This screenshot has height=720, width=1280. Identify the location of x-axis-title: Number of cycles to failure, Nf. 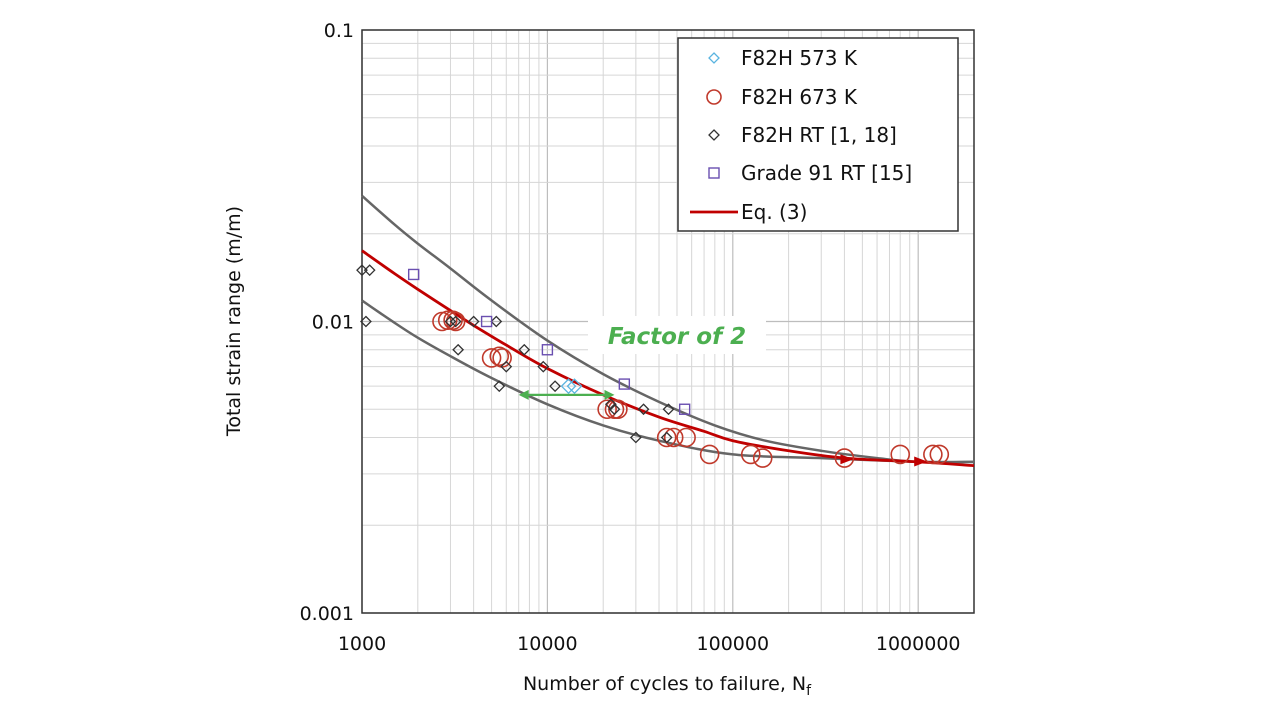
(667, 686).